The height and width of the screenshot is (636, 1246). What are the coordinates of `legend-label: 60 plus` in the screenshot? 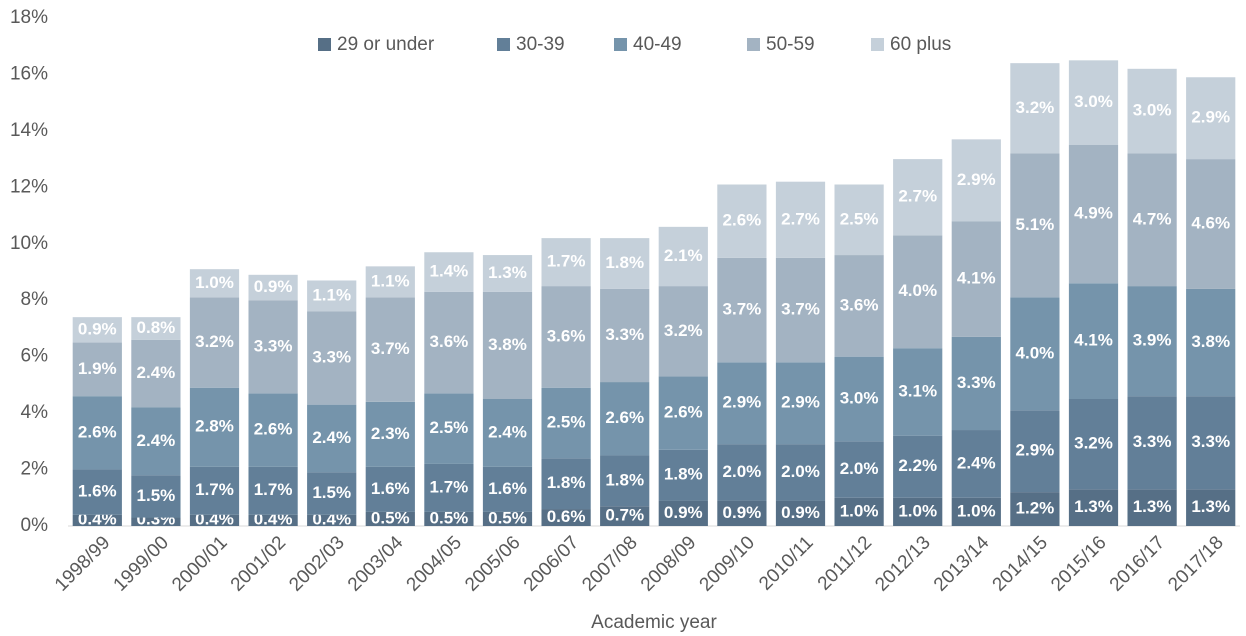 It's located at (920, 44).